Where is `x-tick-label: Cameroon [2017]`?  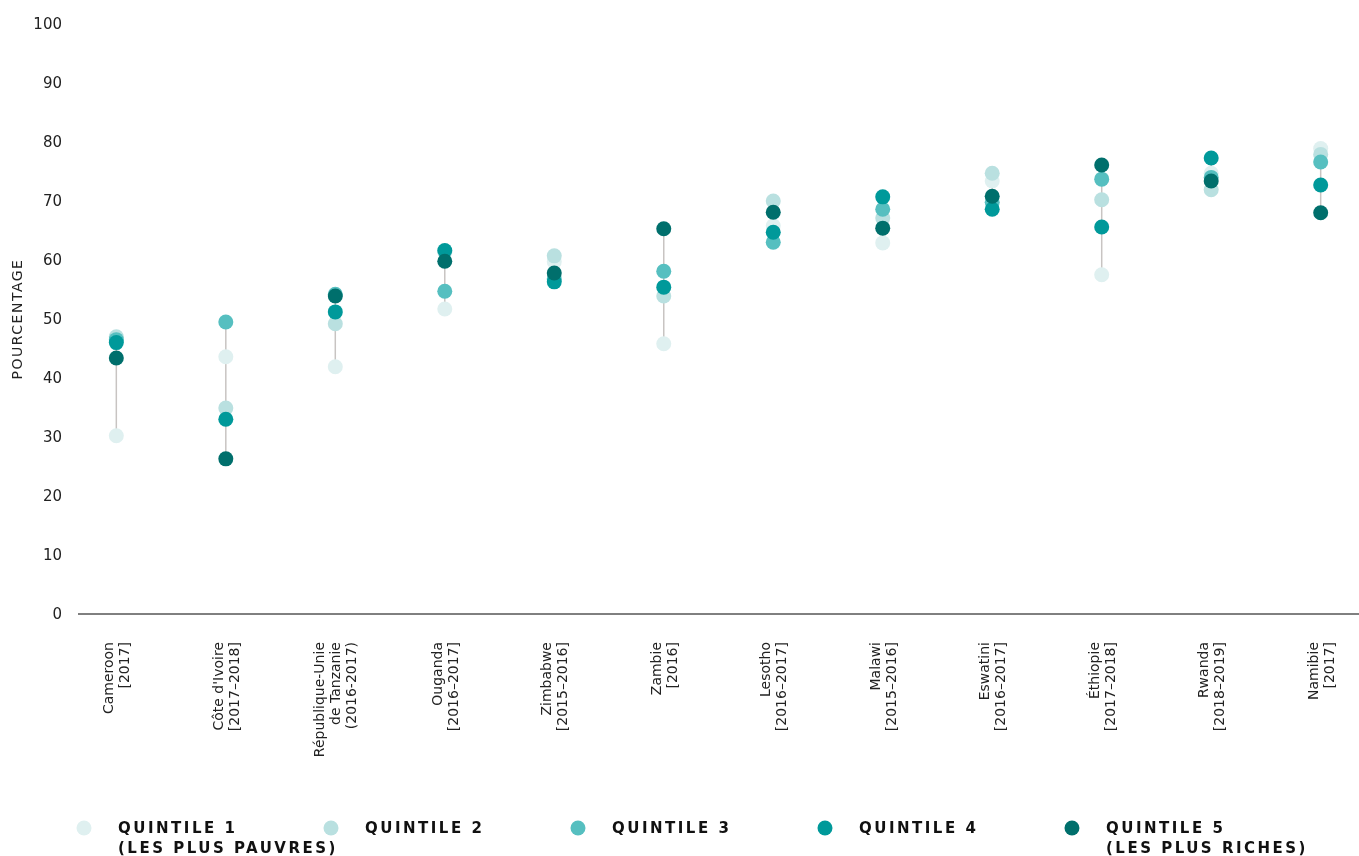 x-tick-label: Cameroon [2017] is located at coordinates (116, 678).